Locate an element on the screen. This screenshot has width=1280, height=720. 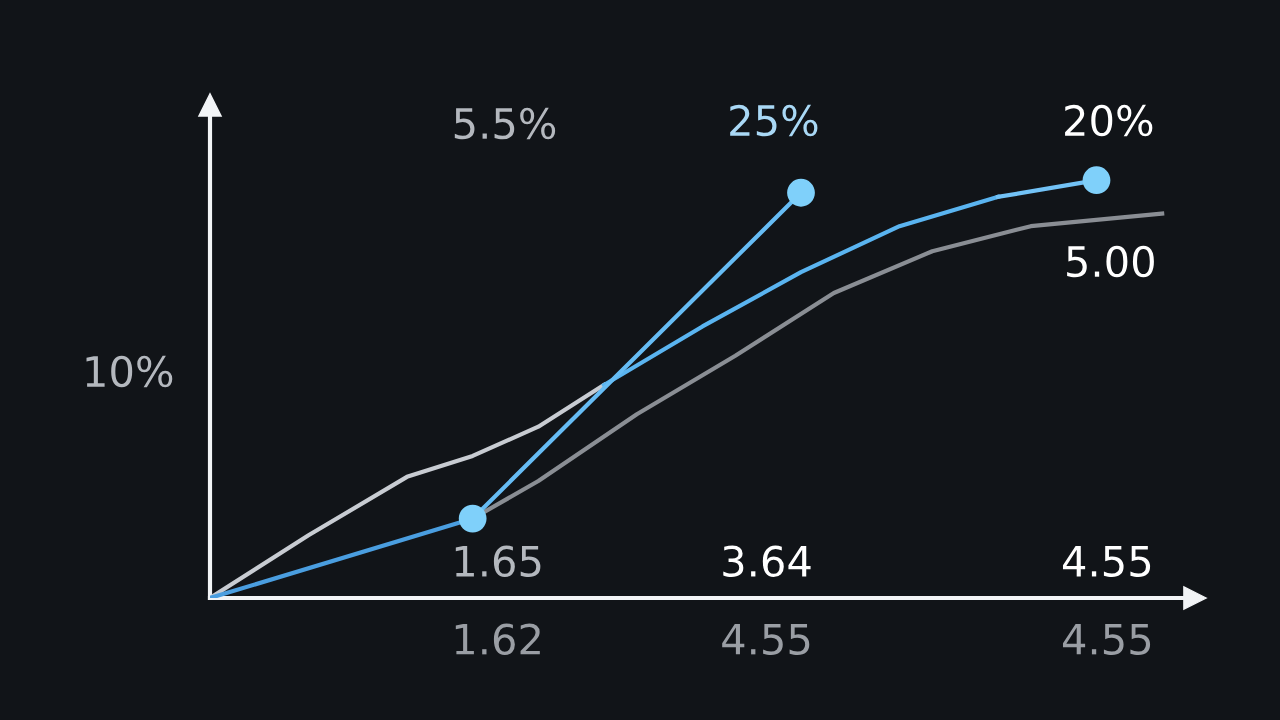
annotation: 5.00 is located at coordinates (1110, 261).